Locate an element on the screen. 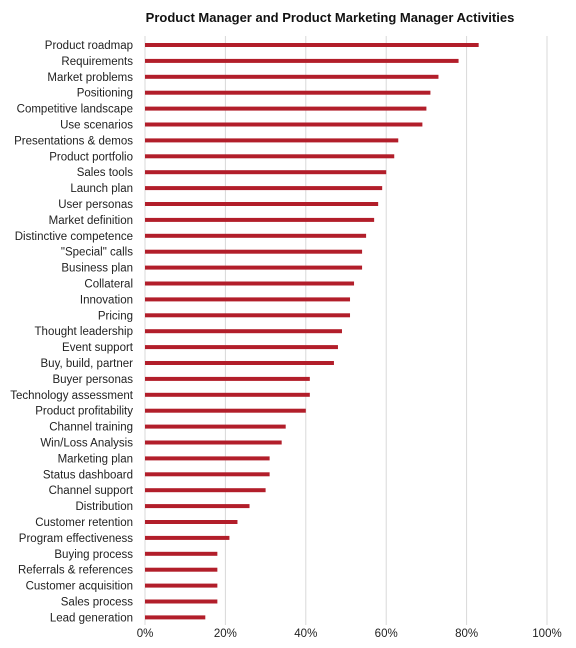 The image size is (576, 648). category-label: Business plan is located at coordinates (97, 269).